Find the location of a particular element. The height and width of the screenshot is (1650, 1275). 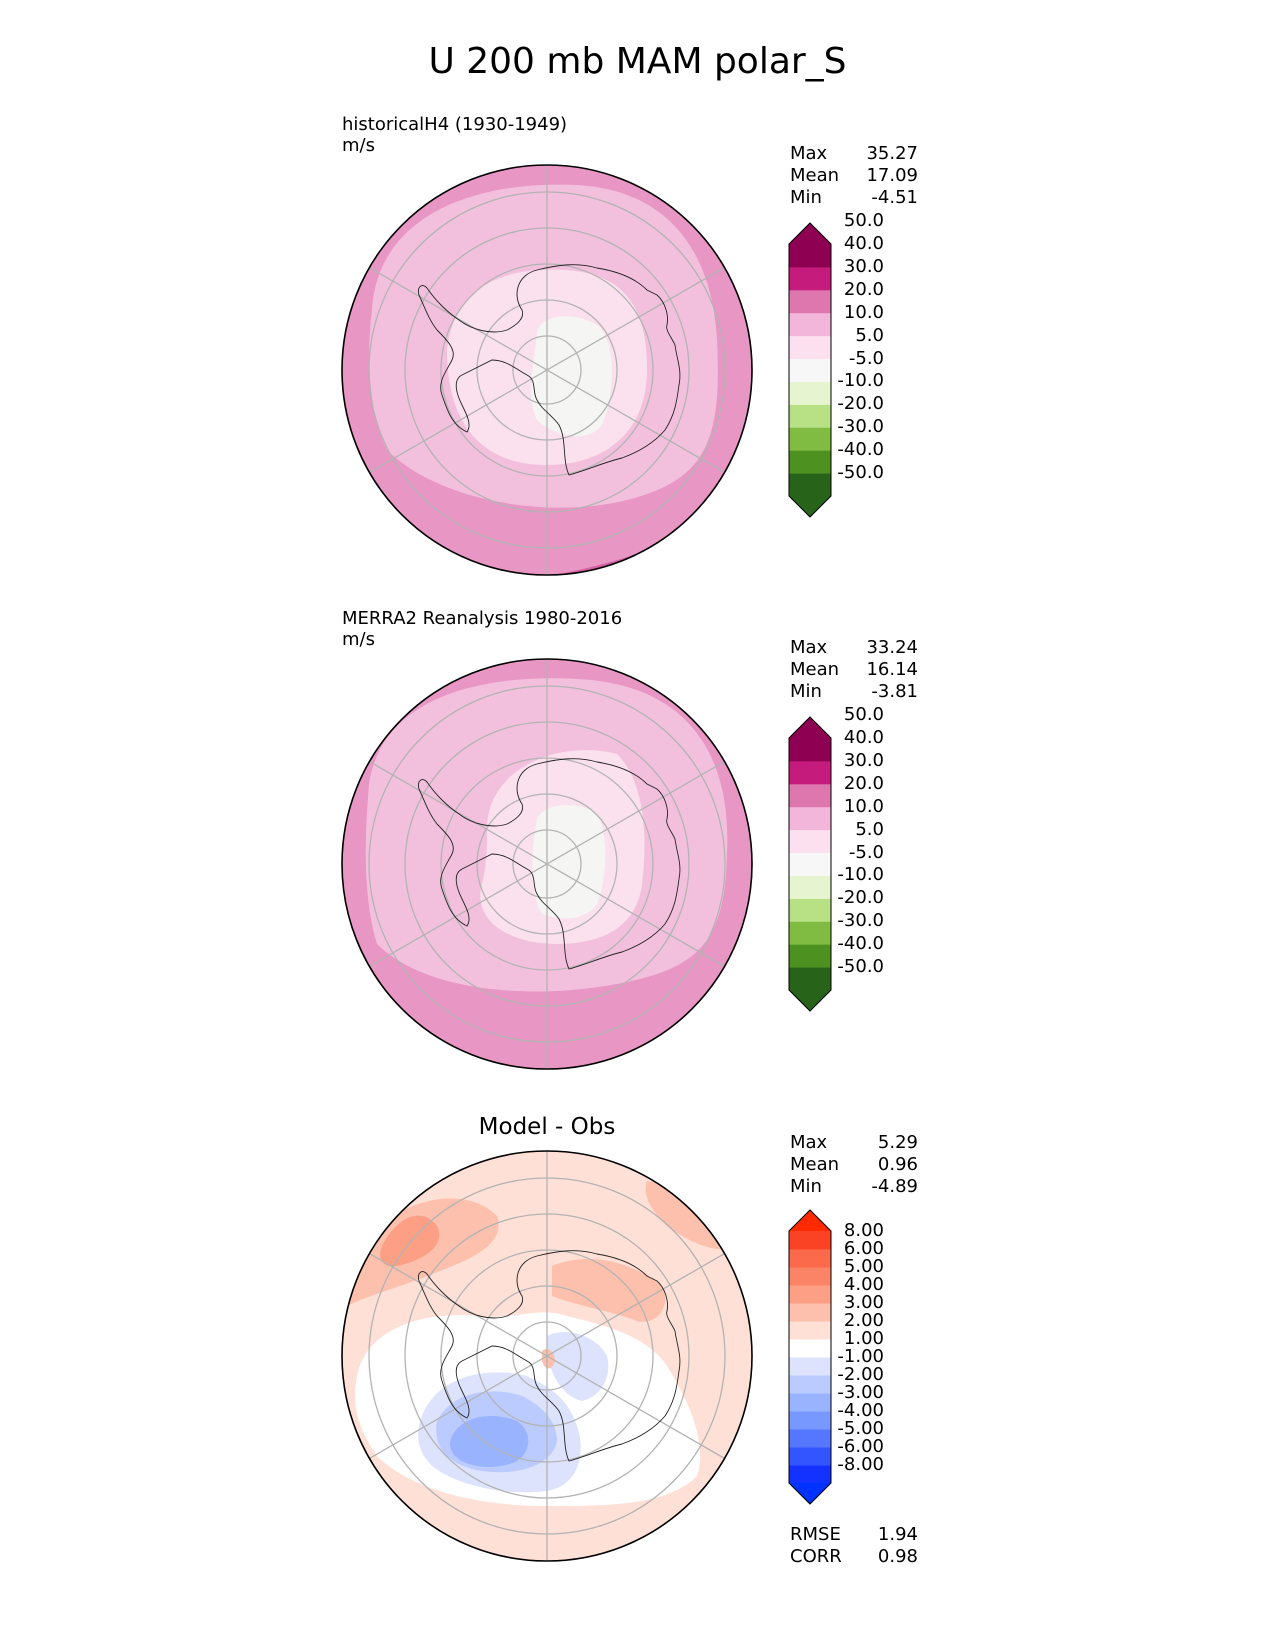

colorbar-tick-label: 20.0 is located at coordinates (863, 289).